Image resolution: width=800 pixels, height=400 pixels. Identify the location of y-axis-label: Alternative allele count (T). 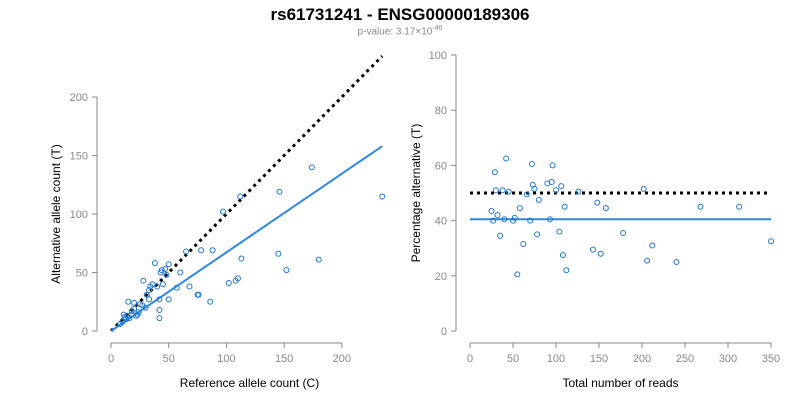
(56, 213).